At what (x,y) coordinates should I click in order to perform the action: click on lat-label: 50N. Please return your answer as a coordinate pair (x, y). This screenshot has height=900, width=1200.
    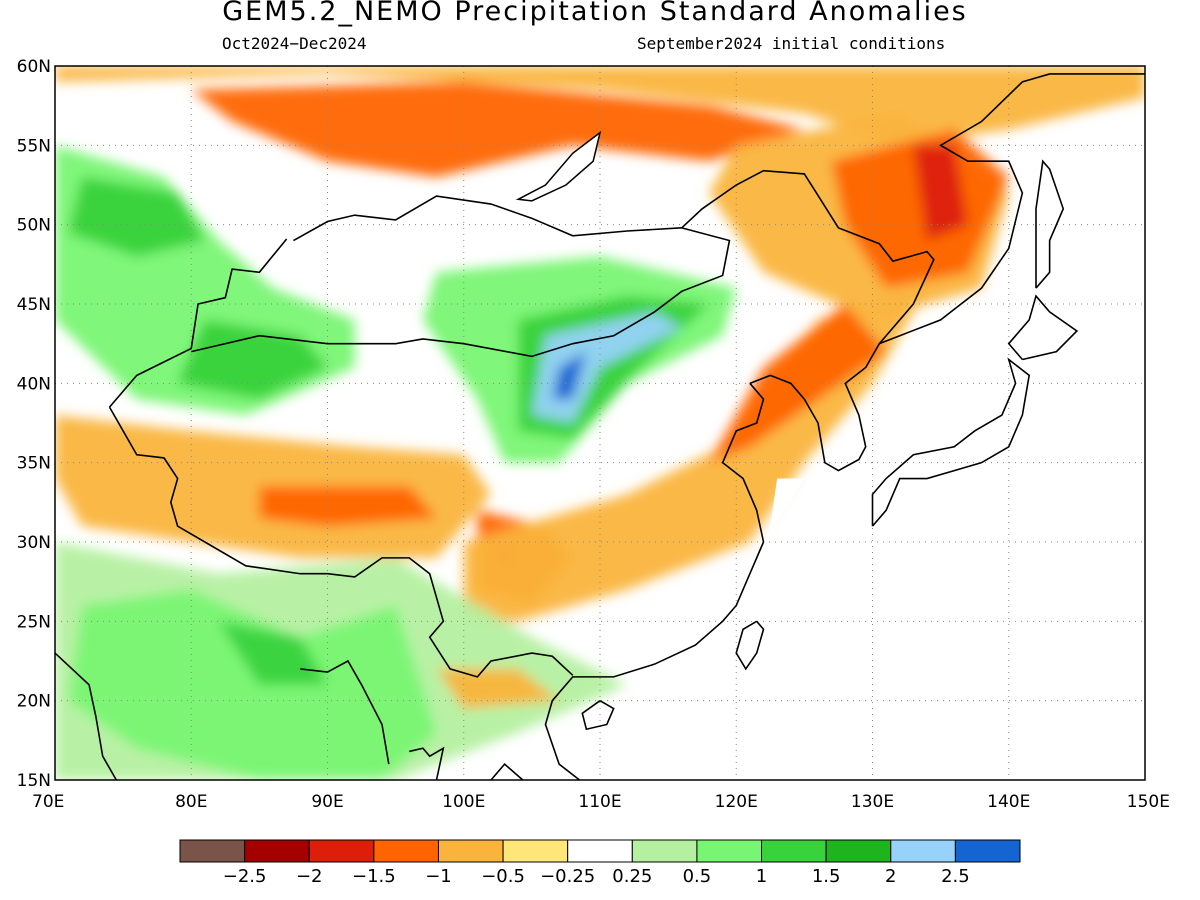
    Looking at the image, I should click on (34, 226).